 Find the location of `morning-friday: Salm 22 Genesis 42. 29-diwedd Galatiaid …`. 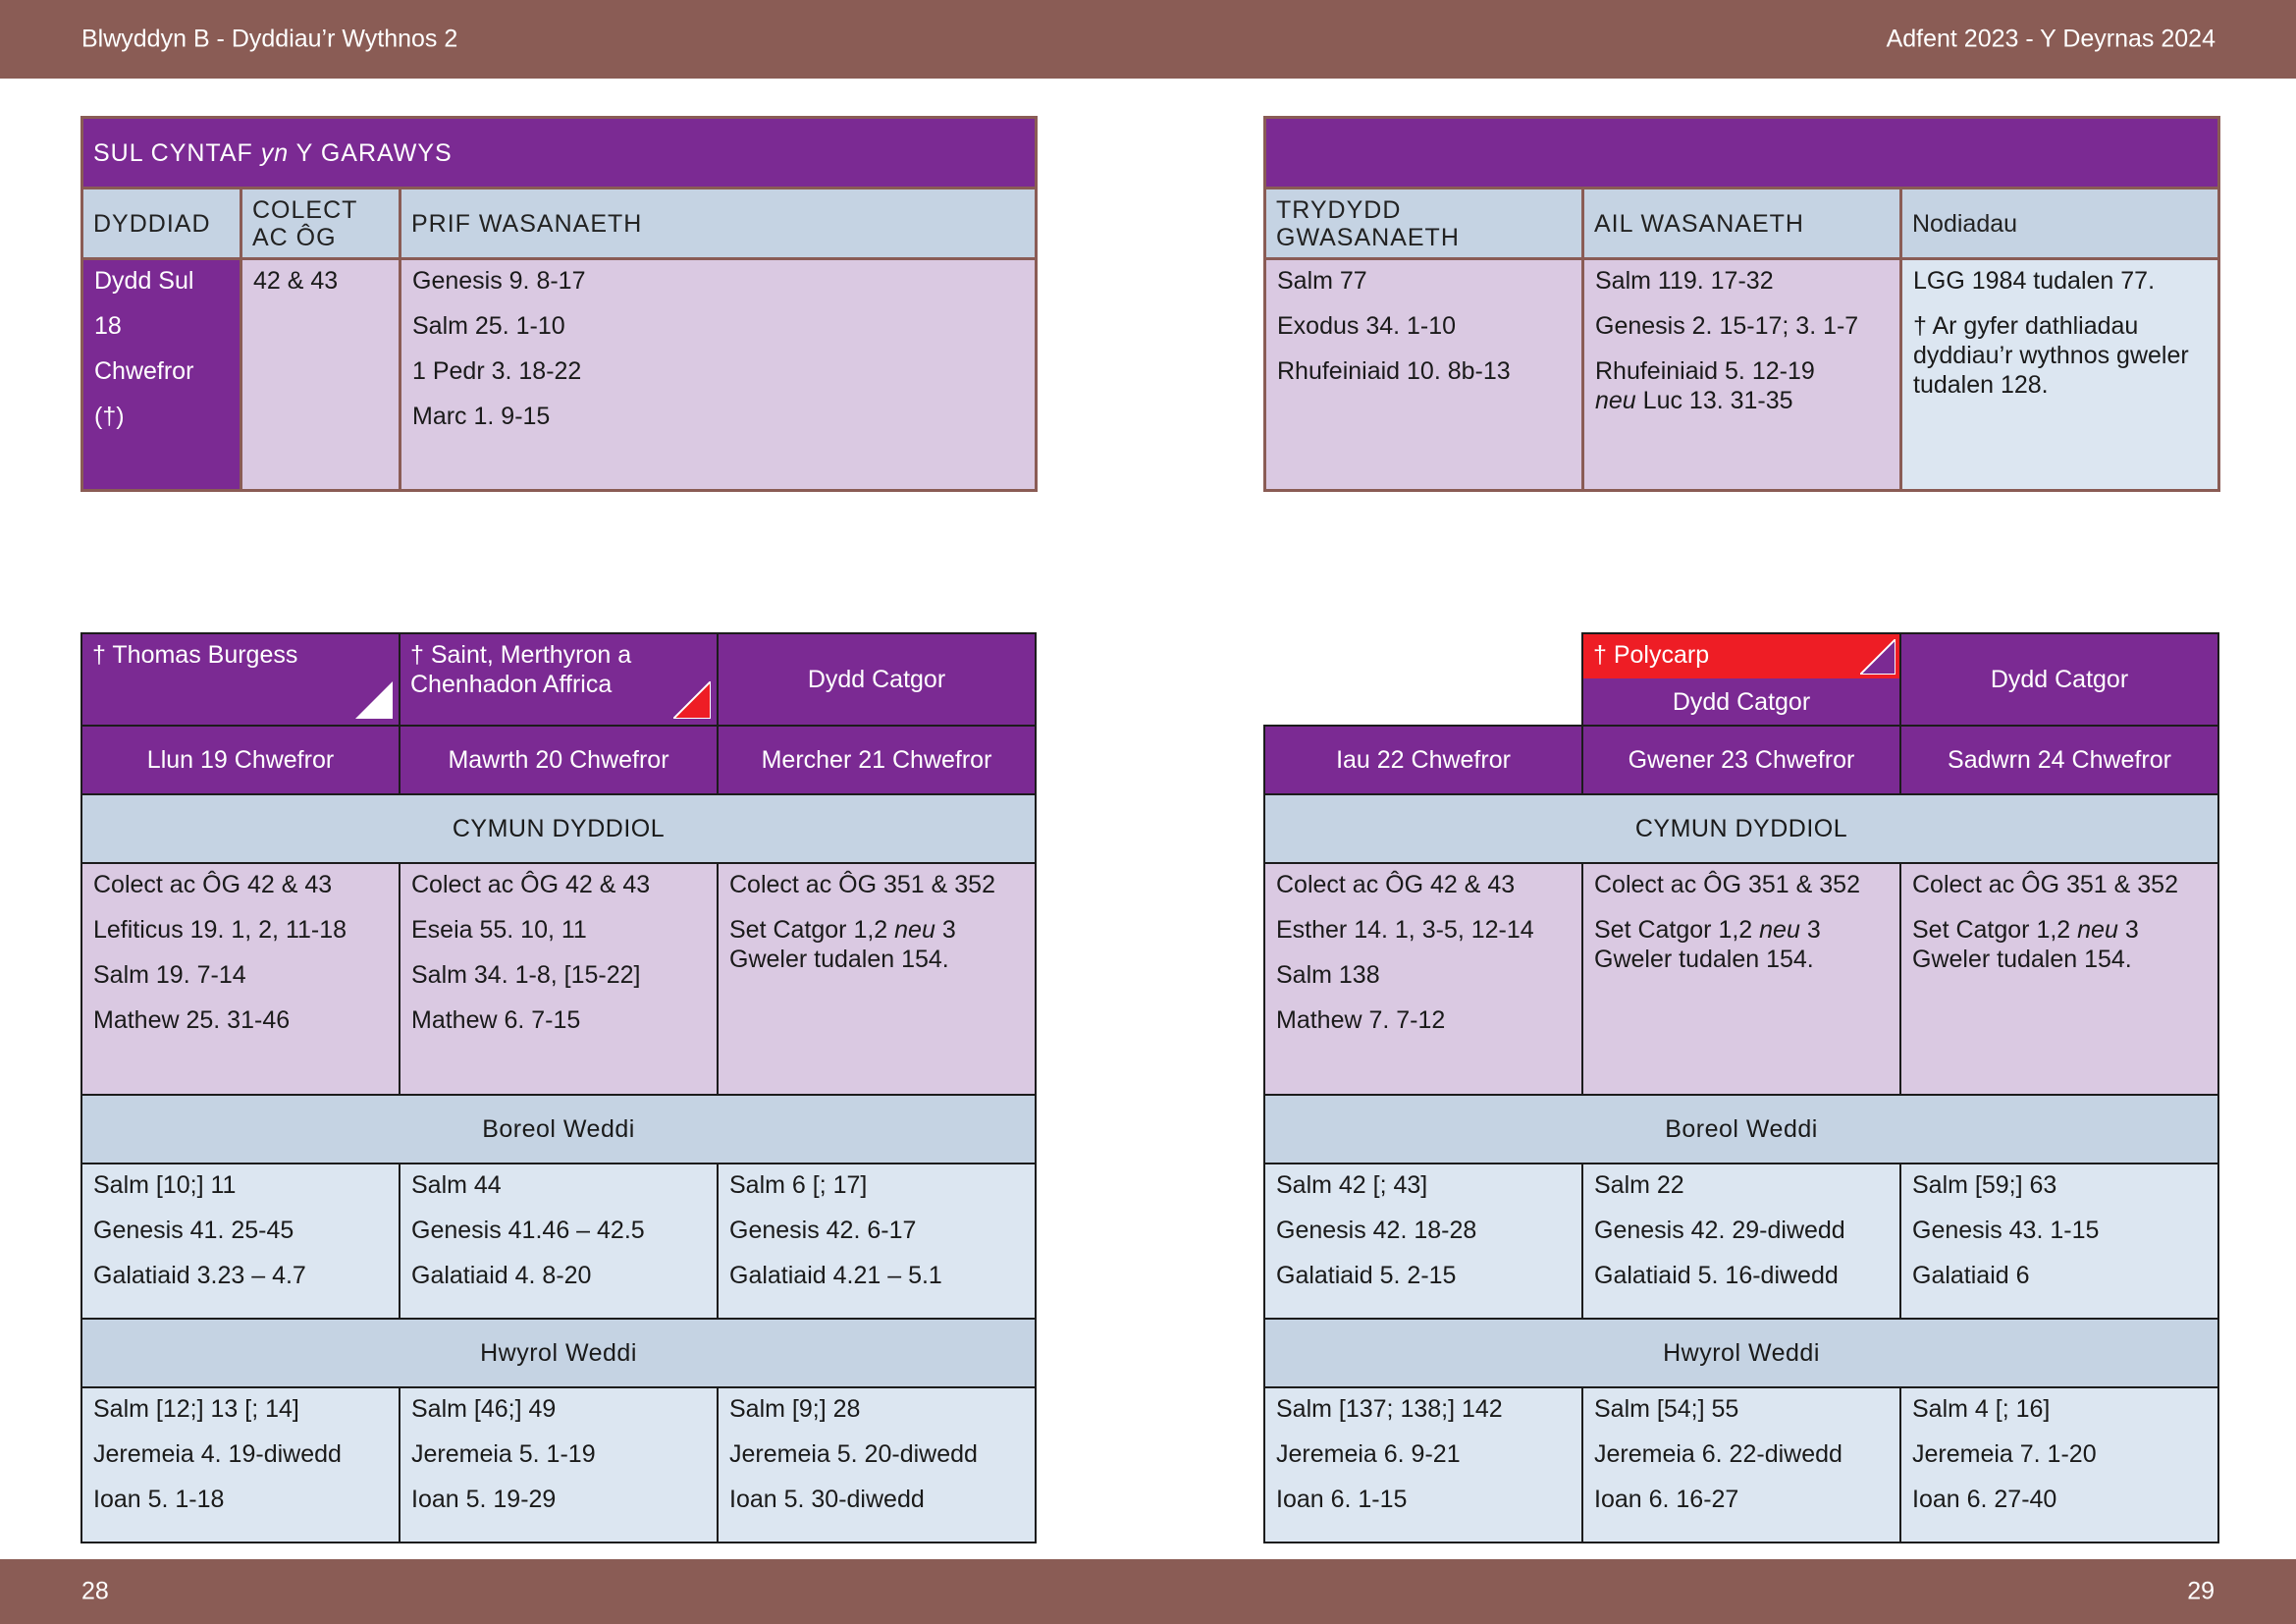

morning-friday: Salm 22 Genesis 42. 29-diwedd Galatiaid … is located at coordinates (1741, 1241).